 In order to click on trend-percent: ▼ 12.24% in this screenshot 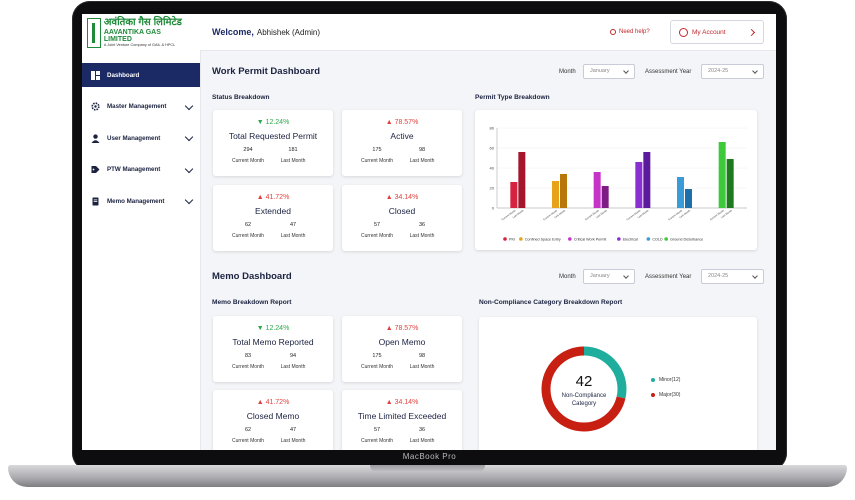, I will do `click(273, 328)`.